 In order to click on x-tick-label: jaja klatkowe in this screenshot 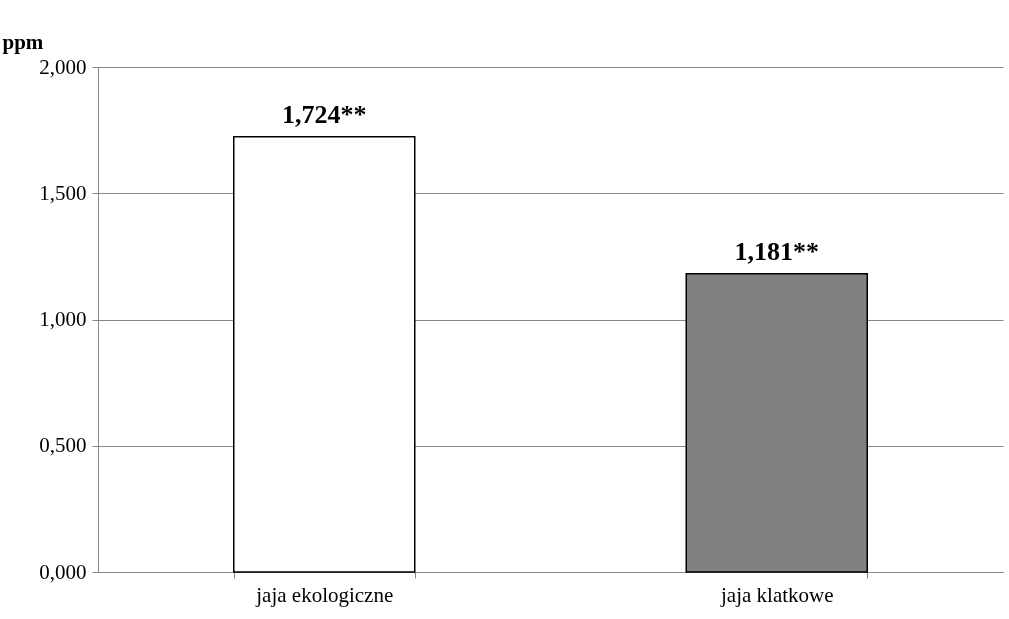, I will do `click(776, 594)`.